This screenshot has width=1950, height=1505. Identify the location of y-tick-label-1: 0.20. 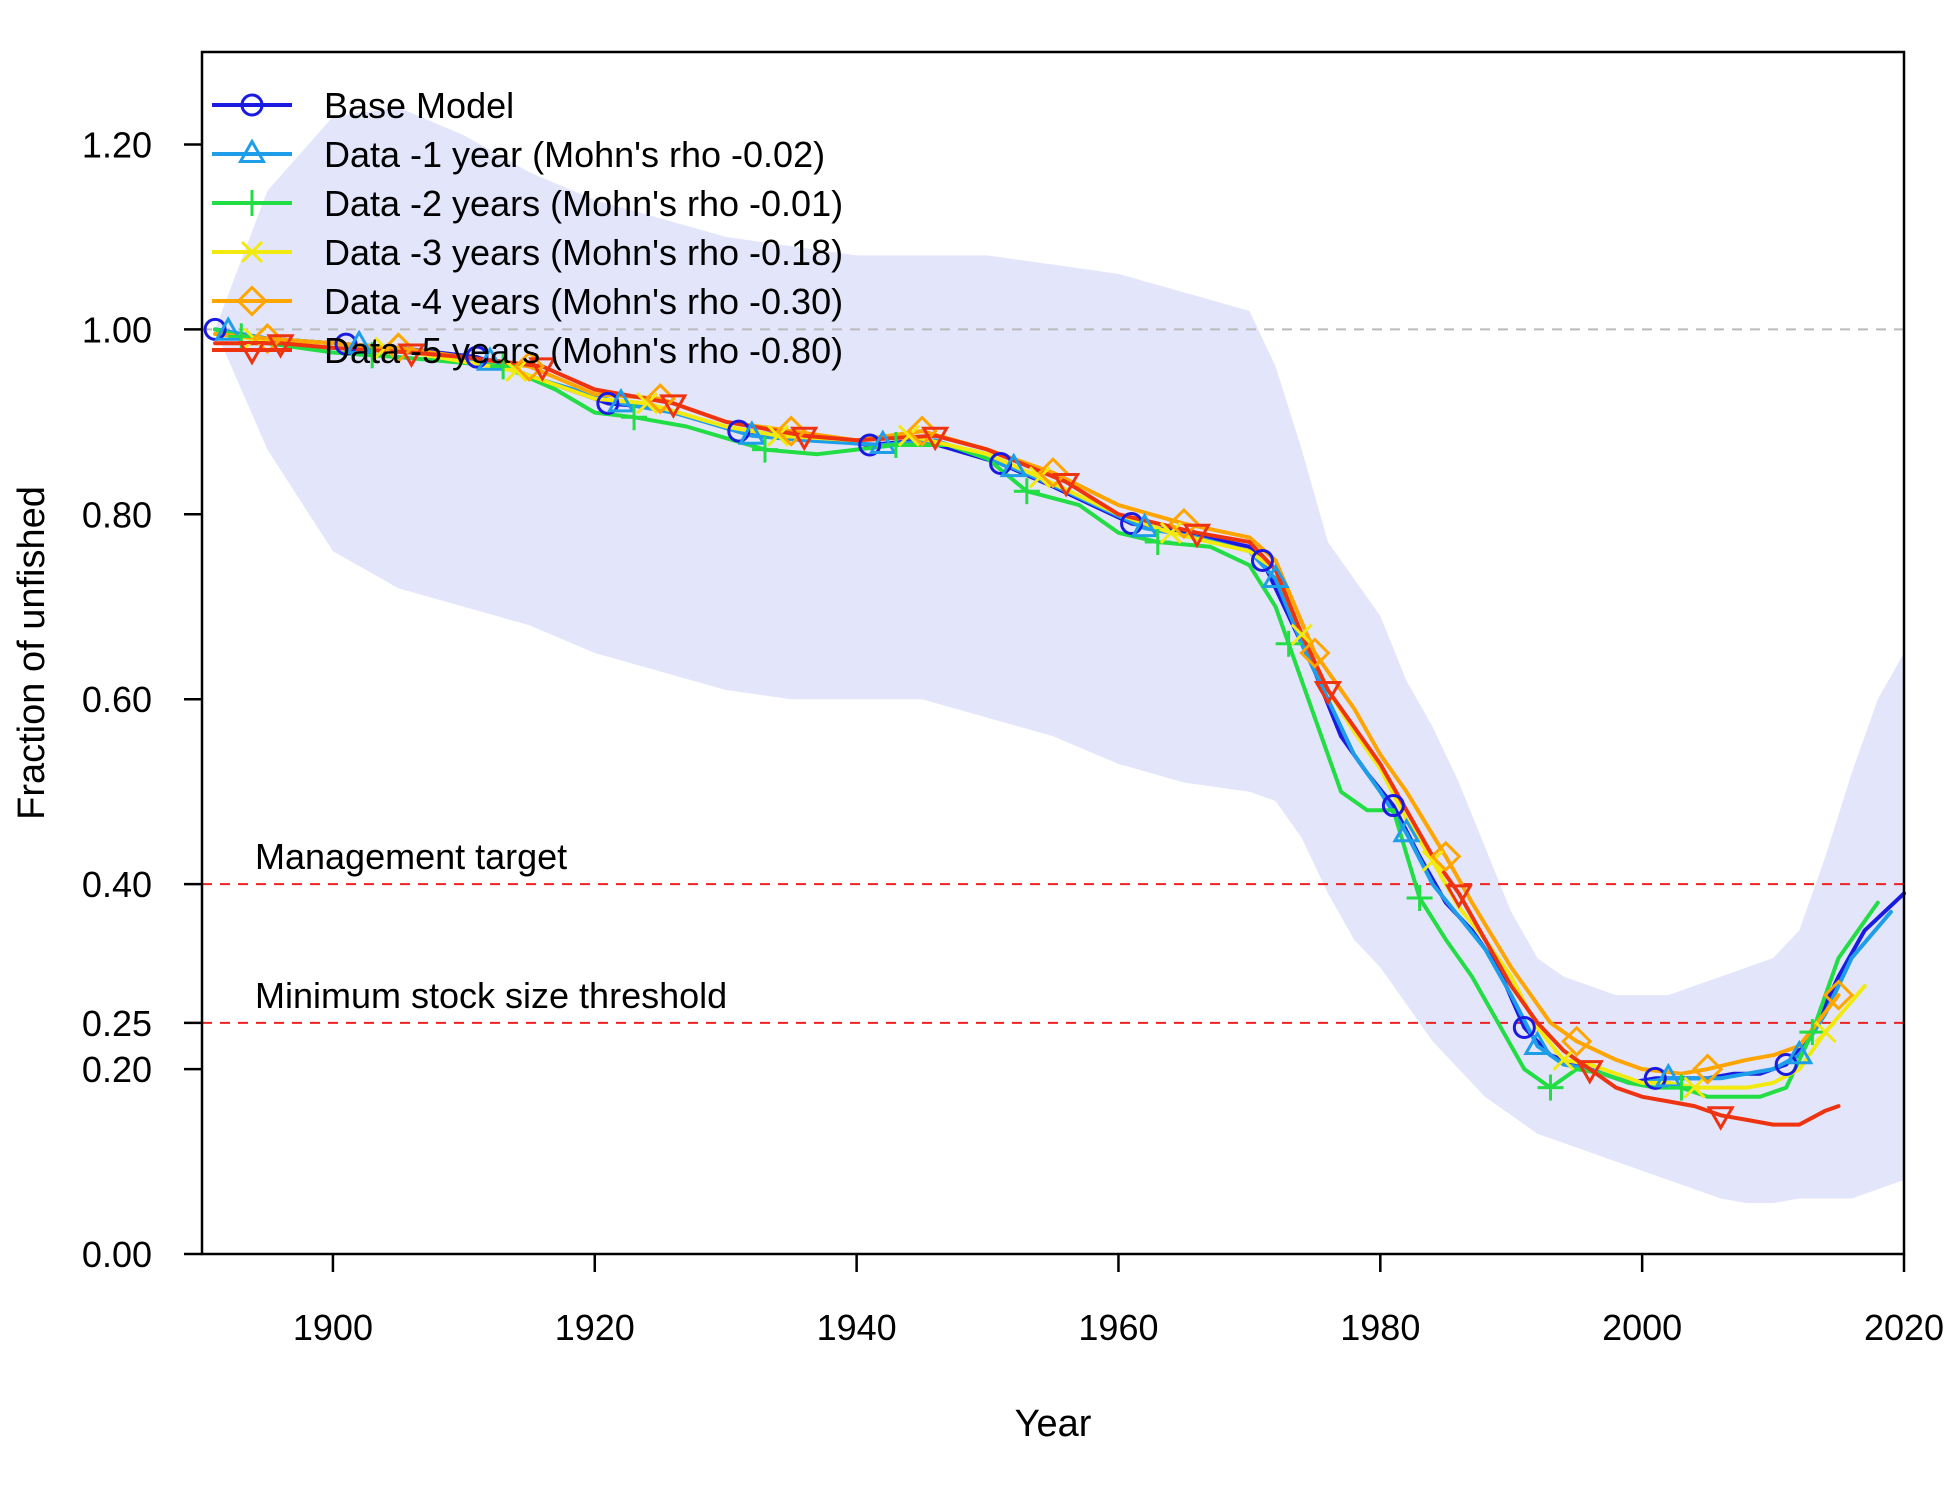
(117, 1069).